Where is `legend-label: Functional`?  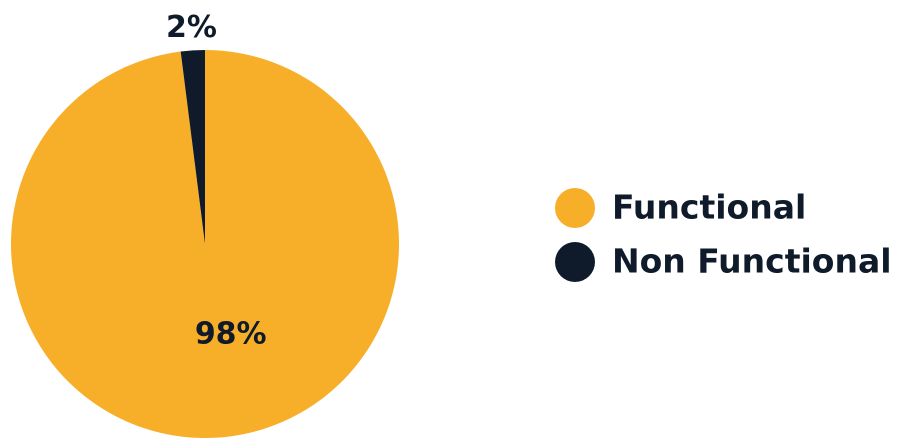 legend-label: Functional is located at coordinates (709, 207).